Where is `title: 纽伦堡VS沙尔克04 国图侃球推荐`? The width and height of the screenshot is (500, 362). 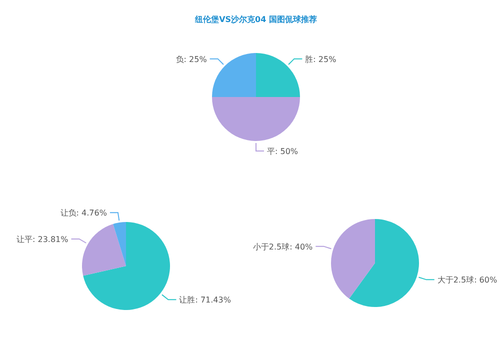 title: 纽伦堡VS沙尔克04 国图侃球推荐 is located at coordinates (256, 19).